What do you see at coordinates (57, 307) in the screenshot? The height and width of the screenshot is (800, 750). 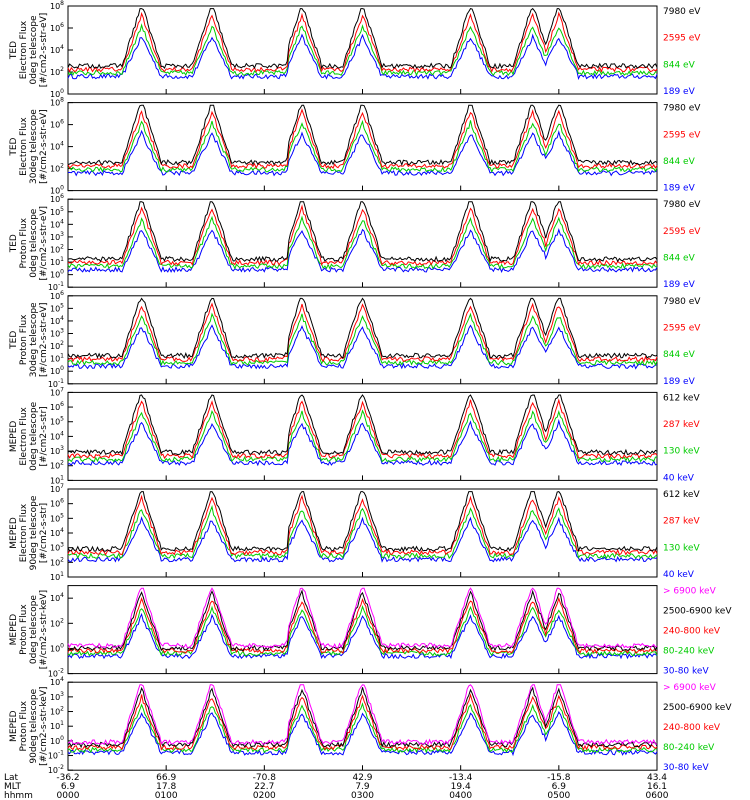 I see `y-tick-label: 10⁵` at bounding box center [57, 307].